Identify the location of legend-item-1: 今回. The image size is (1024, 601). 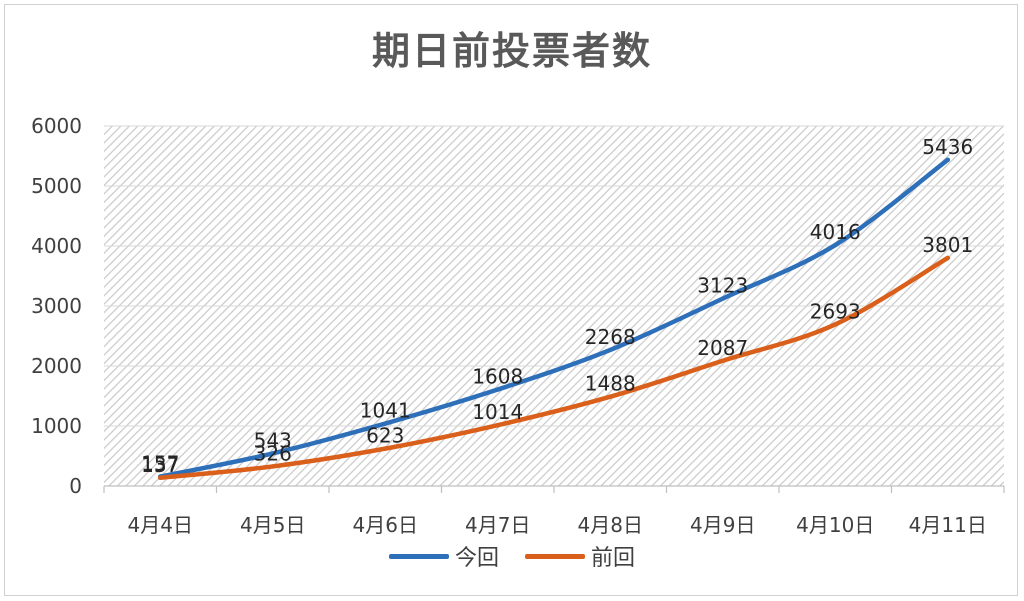
(443, 556).